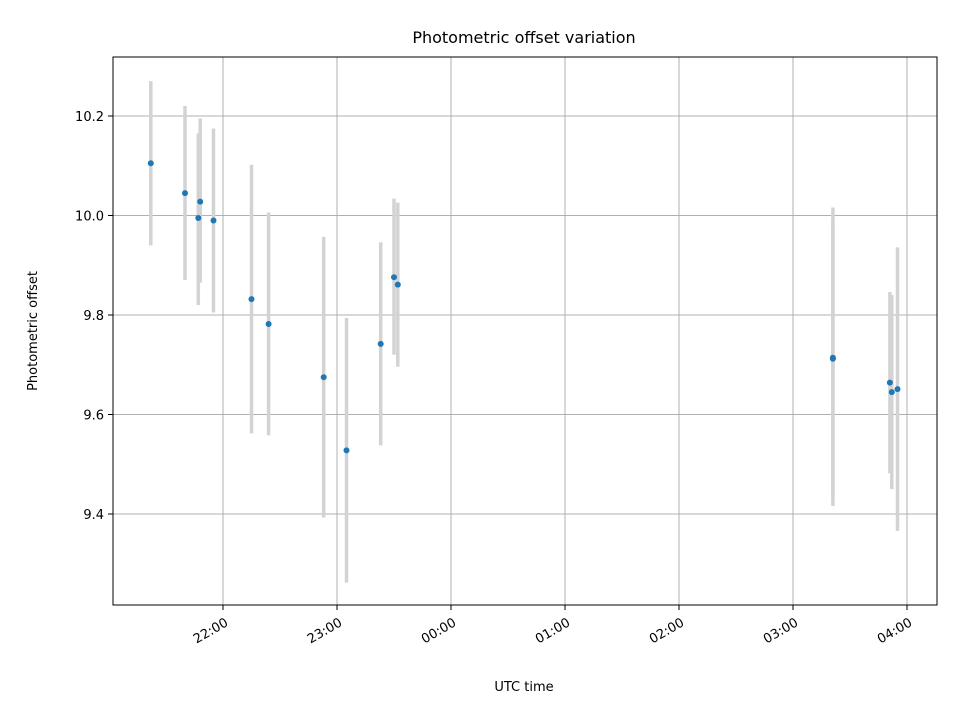  What do you see at coordinates (895, 631) in the screenshot?
I see `x-tick-label: 04:00` at bounding box center [895, 631].